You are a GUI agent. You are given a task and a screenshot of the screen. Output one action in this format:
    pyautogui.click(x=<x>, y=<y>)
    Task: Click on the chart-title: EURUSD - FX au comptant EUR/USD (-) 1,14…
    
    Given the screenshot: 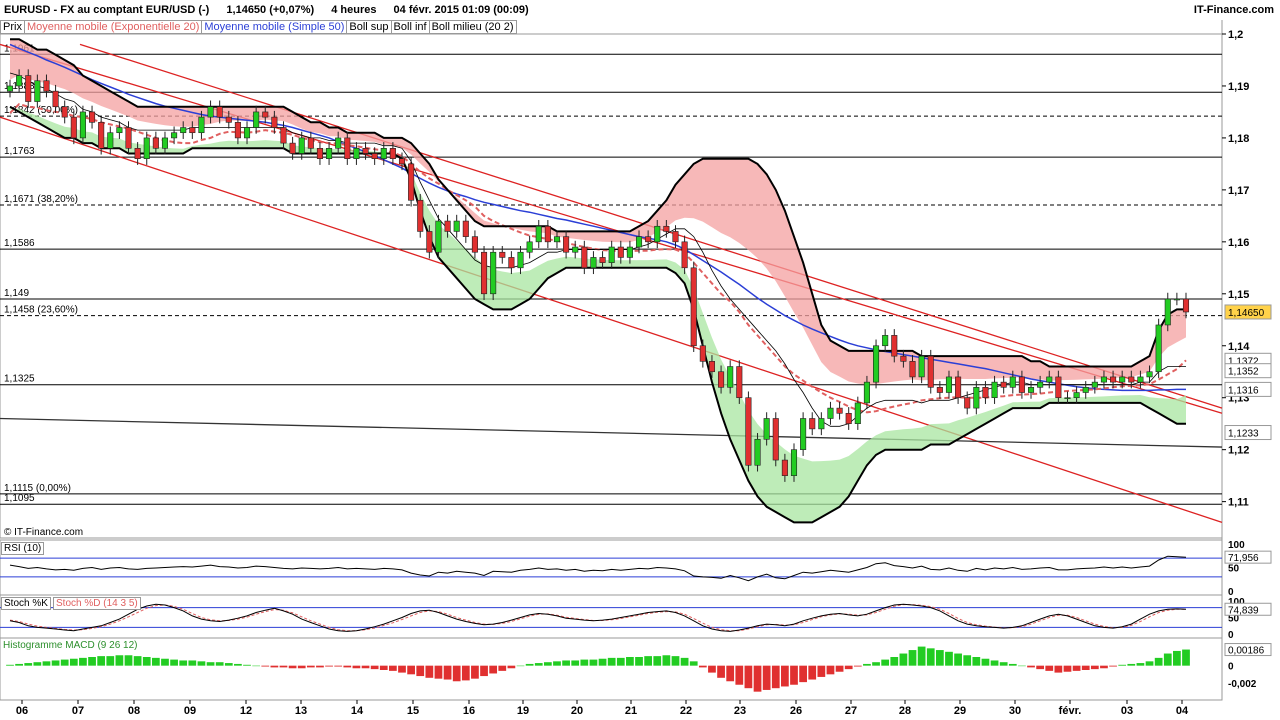 What is the action you would take?
    pyautogui.click(x=273, y=10)
    